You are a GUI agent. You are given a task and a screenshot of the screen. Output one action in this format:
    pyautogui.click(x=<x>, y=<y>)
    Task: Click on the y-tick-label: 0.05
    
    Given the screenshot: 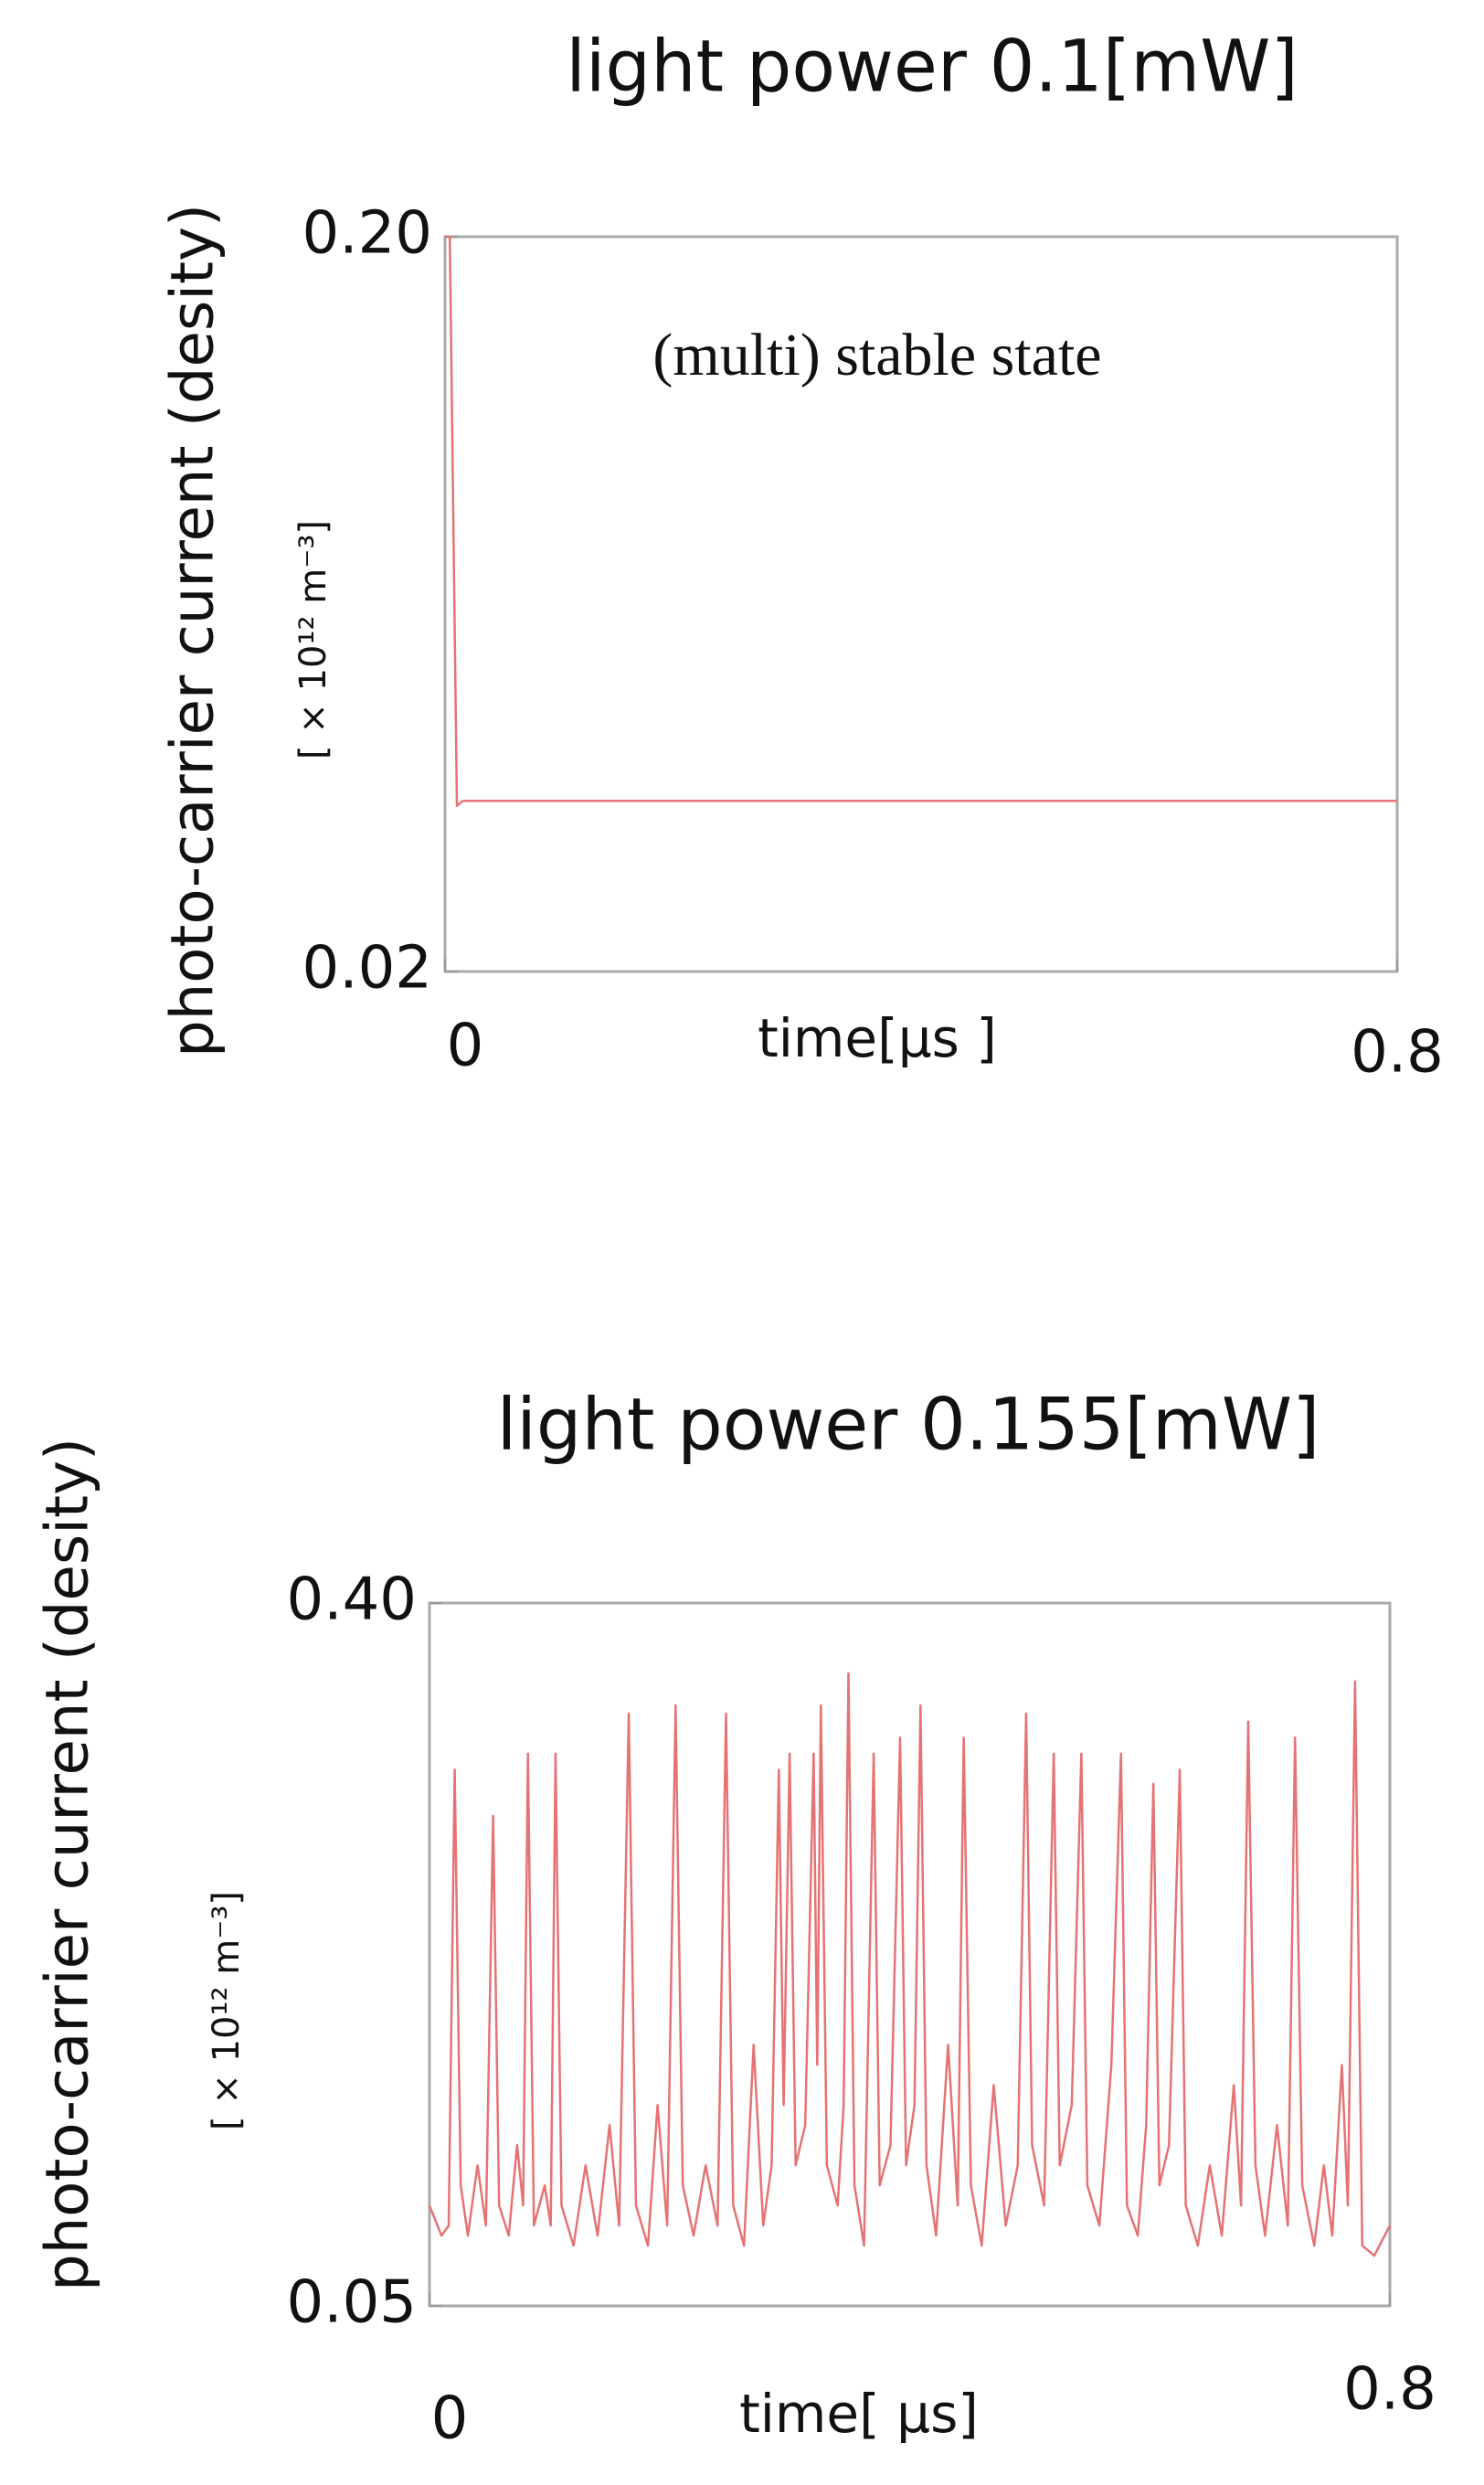 What is the action you would take?
    pyautogui.click(x=352, y=2303)
    